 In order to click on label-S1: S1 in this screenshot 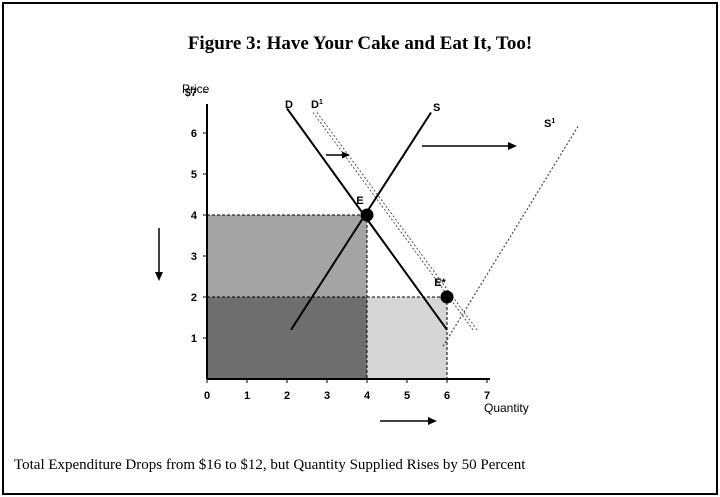, I will do `click(549, 124)`.